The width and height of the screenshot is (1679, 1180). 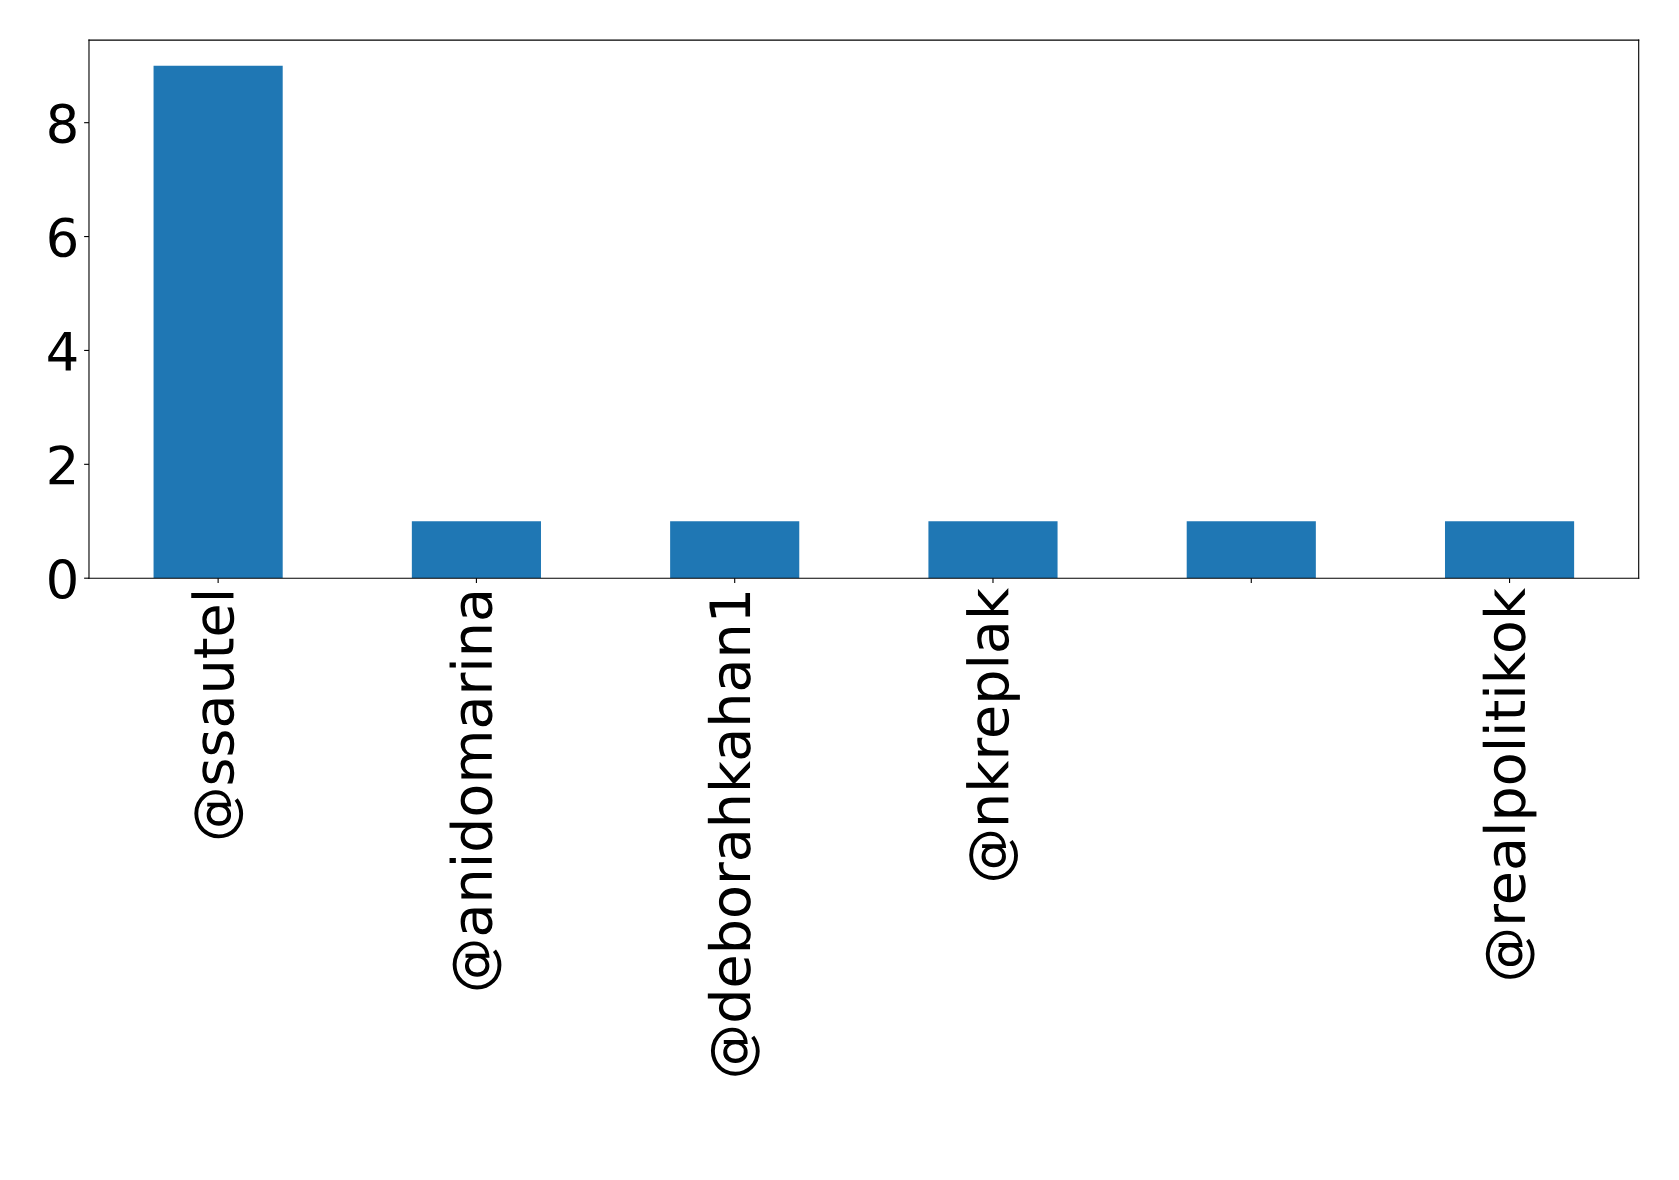 What do you see at coordinates (1509, 783) in the screenshot?
I see `x-tick-label: @realpolitikok` at bounding box center [1509, 783].